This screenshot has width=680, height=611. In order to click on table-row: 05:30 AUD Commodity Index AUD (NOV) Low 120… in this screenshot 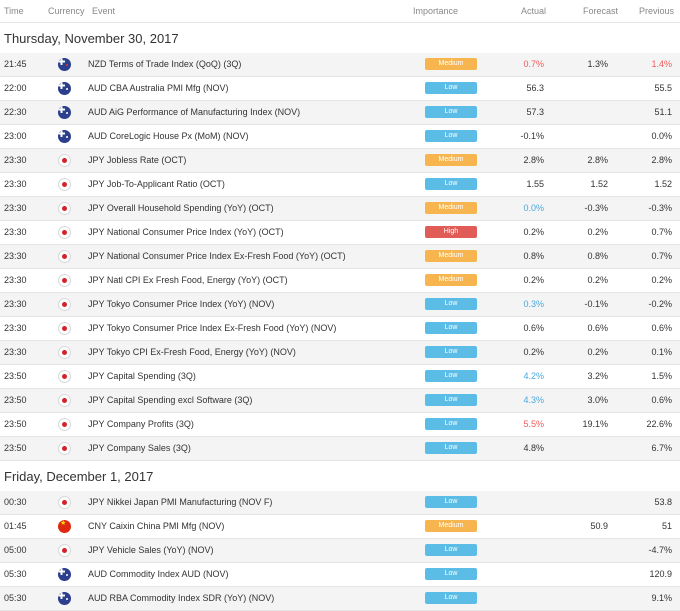, I will do `click(340, 575)`.